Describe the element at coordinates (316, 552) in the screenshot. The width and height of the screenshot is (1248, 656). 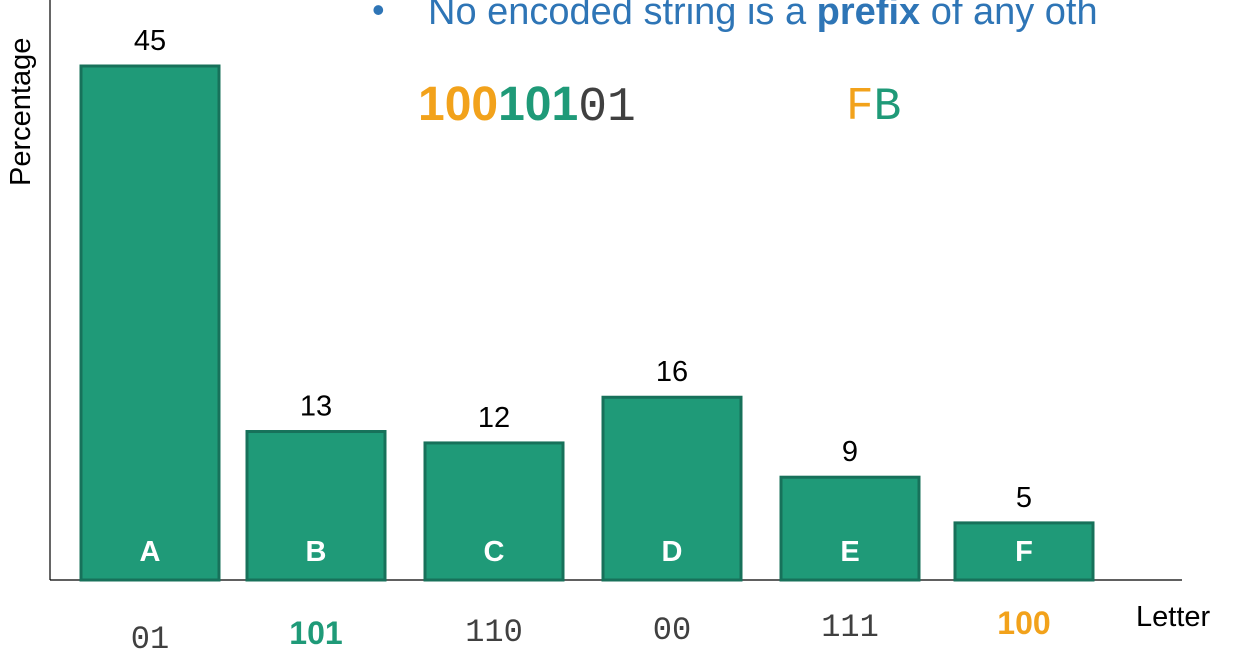
I see `category-label-b: B` at that location.